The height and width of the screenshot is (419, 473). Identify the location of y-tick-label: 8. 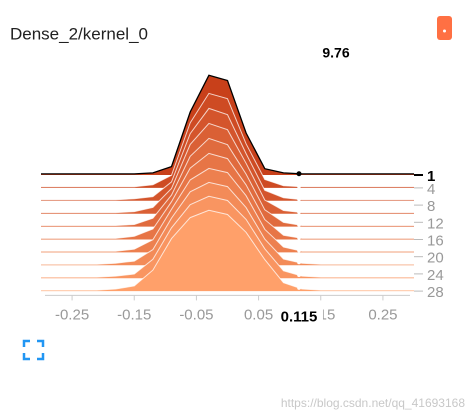
(431, 206).